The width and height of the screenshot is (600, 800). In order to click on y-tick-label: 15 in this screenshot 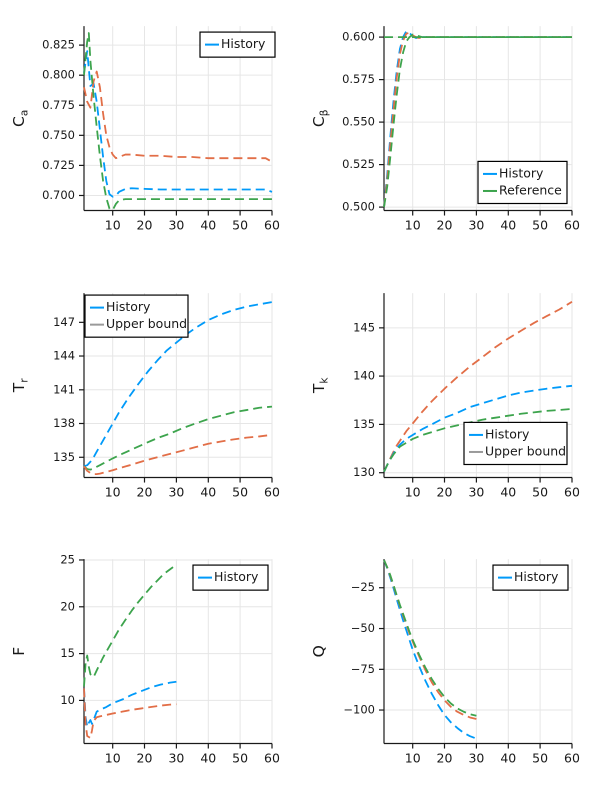, I will do `click(67, 653)`.